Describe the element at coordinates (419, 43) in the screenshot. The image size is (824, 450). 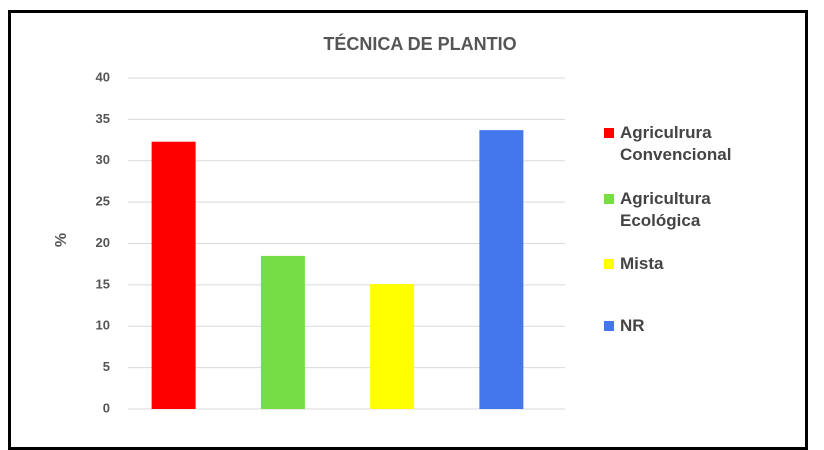
I see `chart-title: TÉCNICA DE PLANTIO` at that location.